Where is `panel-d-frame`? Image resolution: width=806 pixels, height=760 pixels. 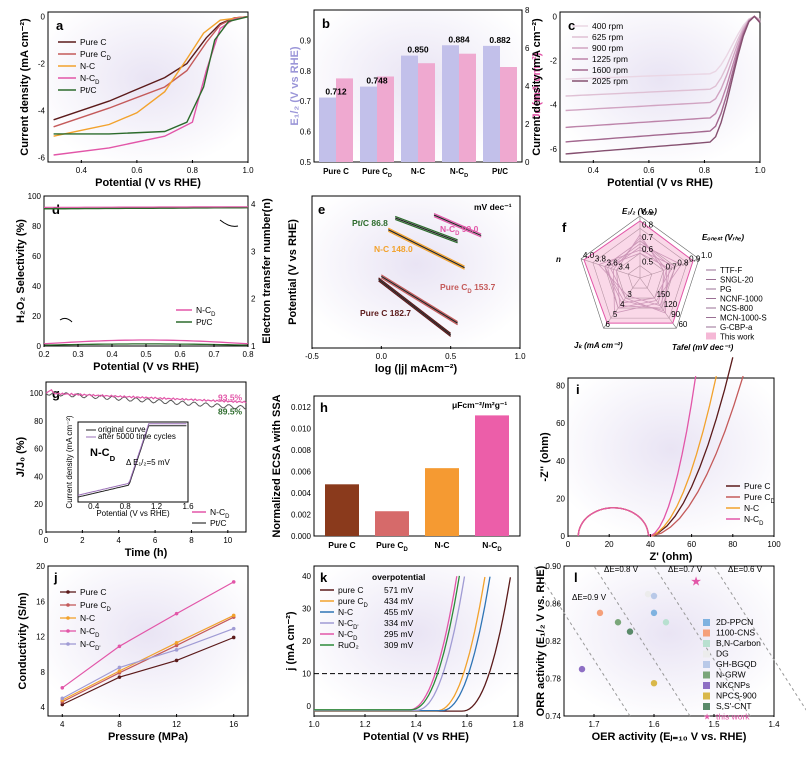
panel-d-frame is located at coordinates (146, 271).